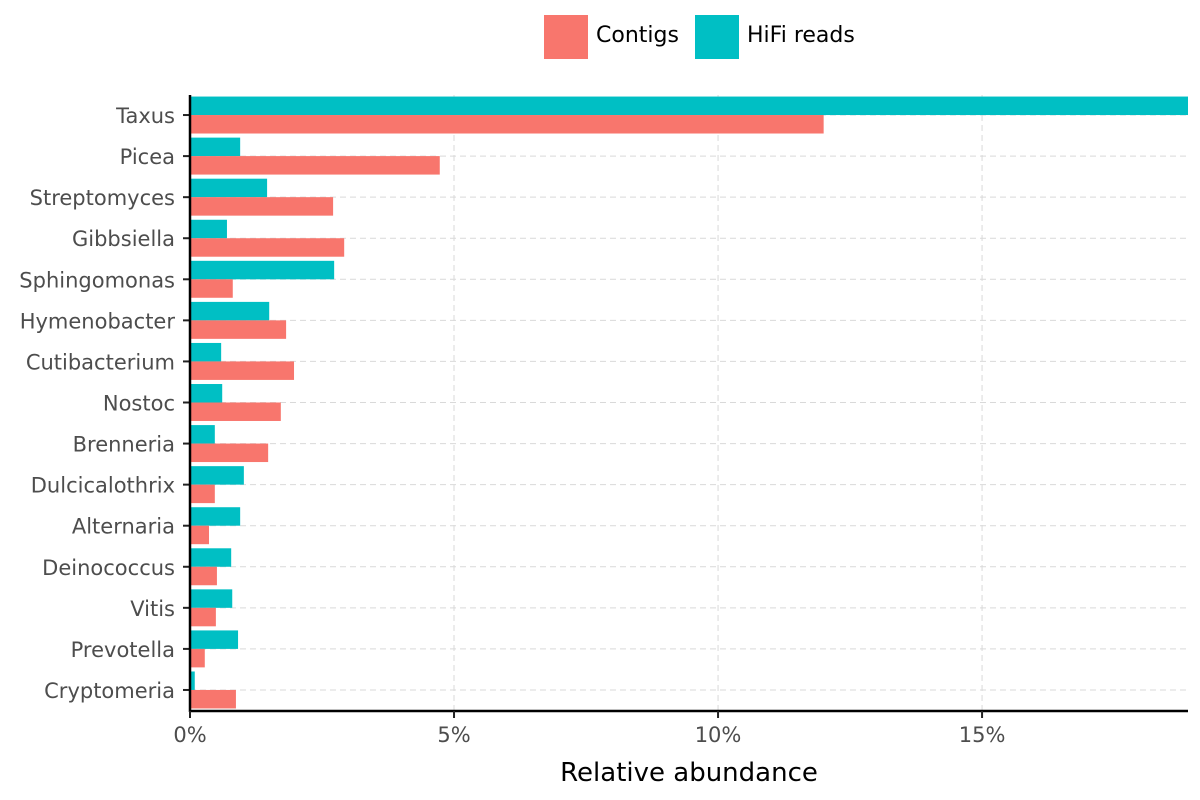 The image size is (1200, 800). What do you see at coordinates (206, 352) in the screenshot?
I see `bar-hifi-cutibacterium` at bounding box center [206, 352].